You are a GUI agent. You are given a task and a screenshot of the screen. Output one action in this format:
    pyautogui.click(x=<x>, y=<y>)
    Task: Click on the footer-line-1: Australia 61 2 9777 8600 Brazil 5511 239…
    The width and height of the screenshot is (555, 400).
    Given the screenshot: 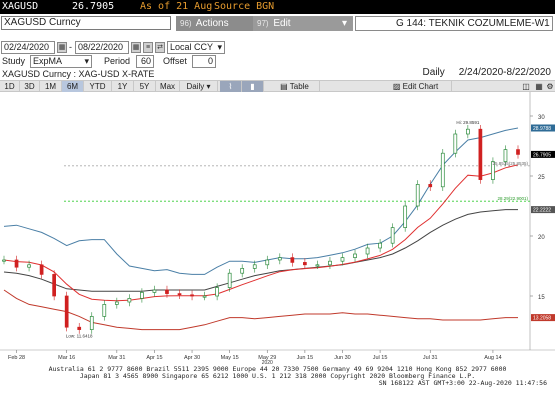 What is the action you would take?
    pyautogui.click(x=277, y=369)
    